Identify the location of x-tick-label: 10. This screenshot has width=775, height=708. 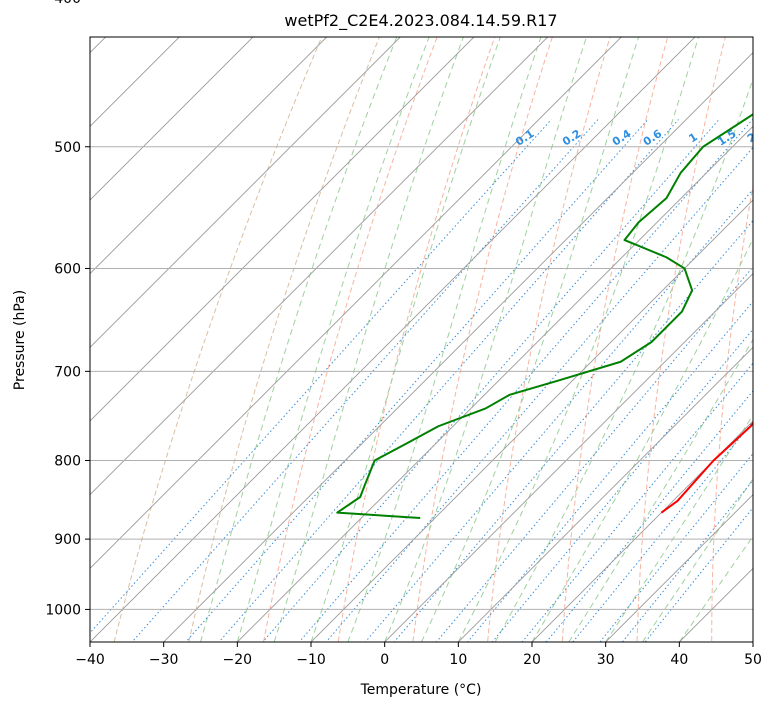
(458, 660).